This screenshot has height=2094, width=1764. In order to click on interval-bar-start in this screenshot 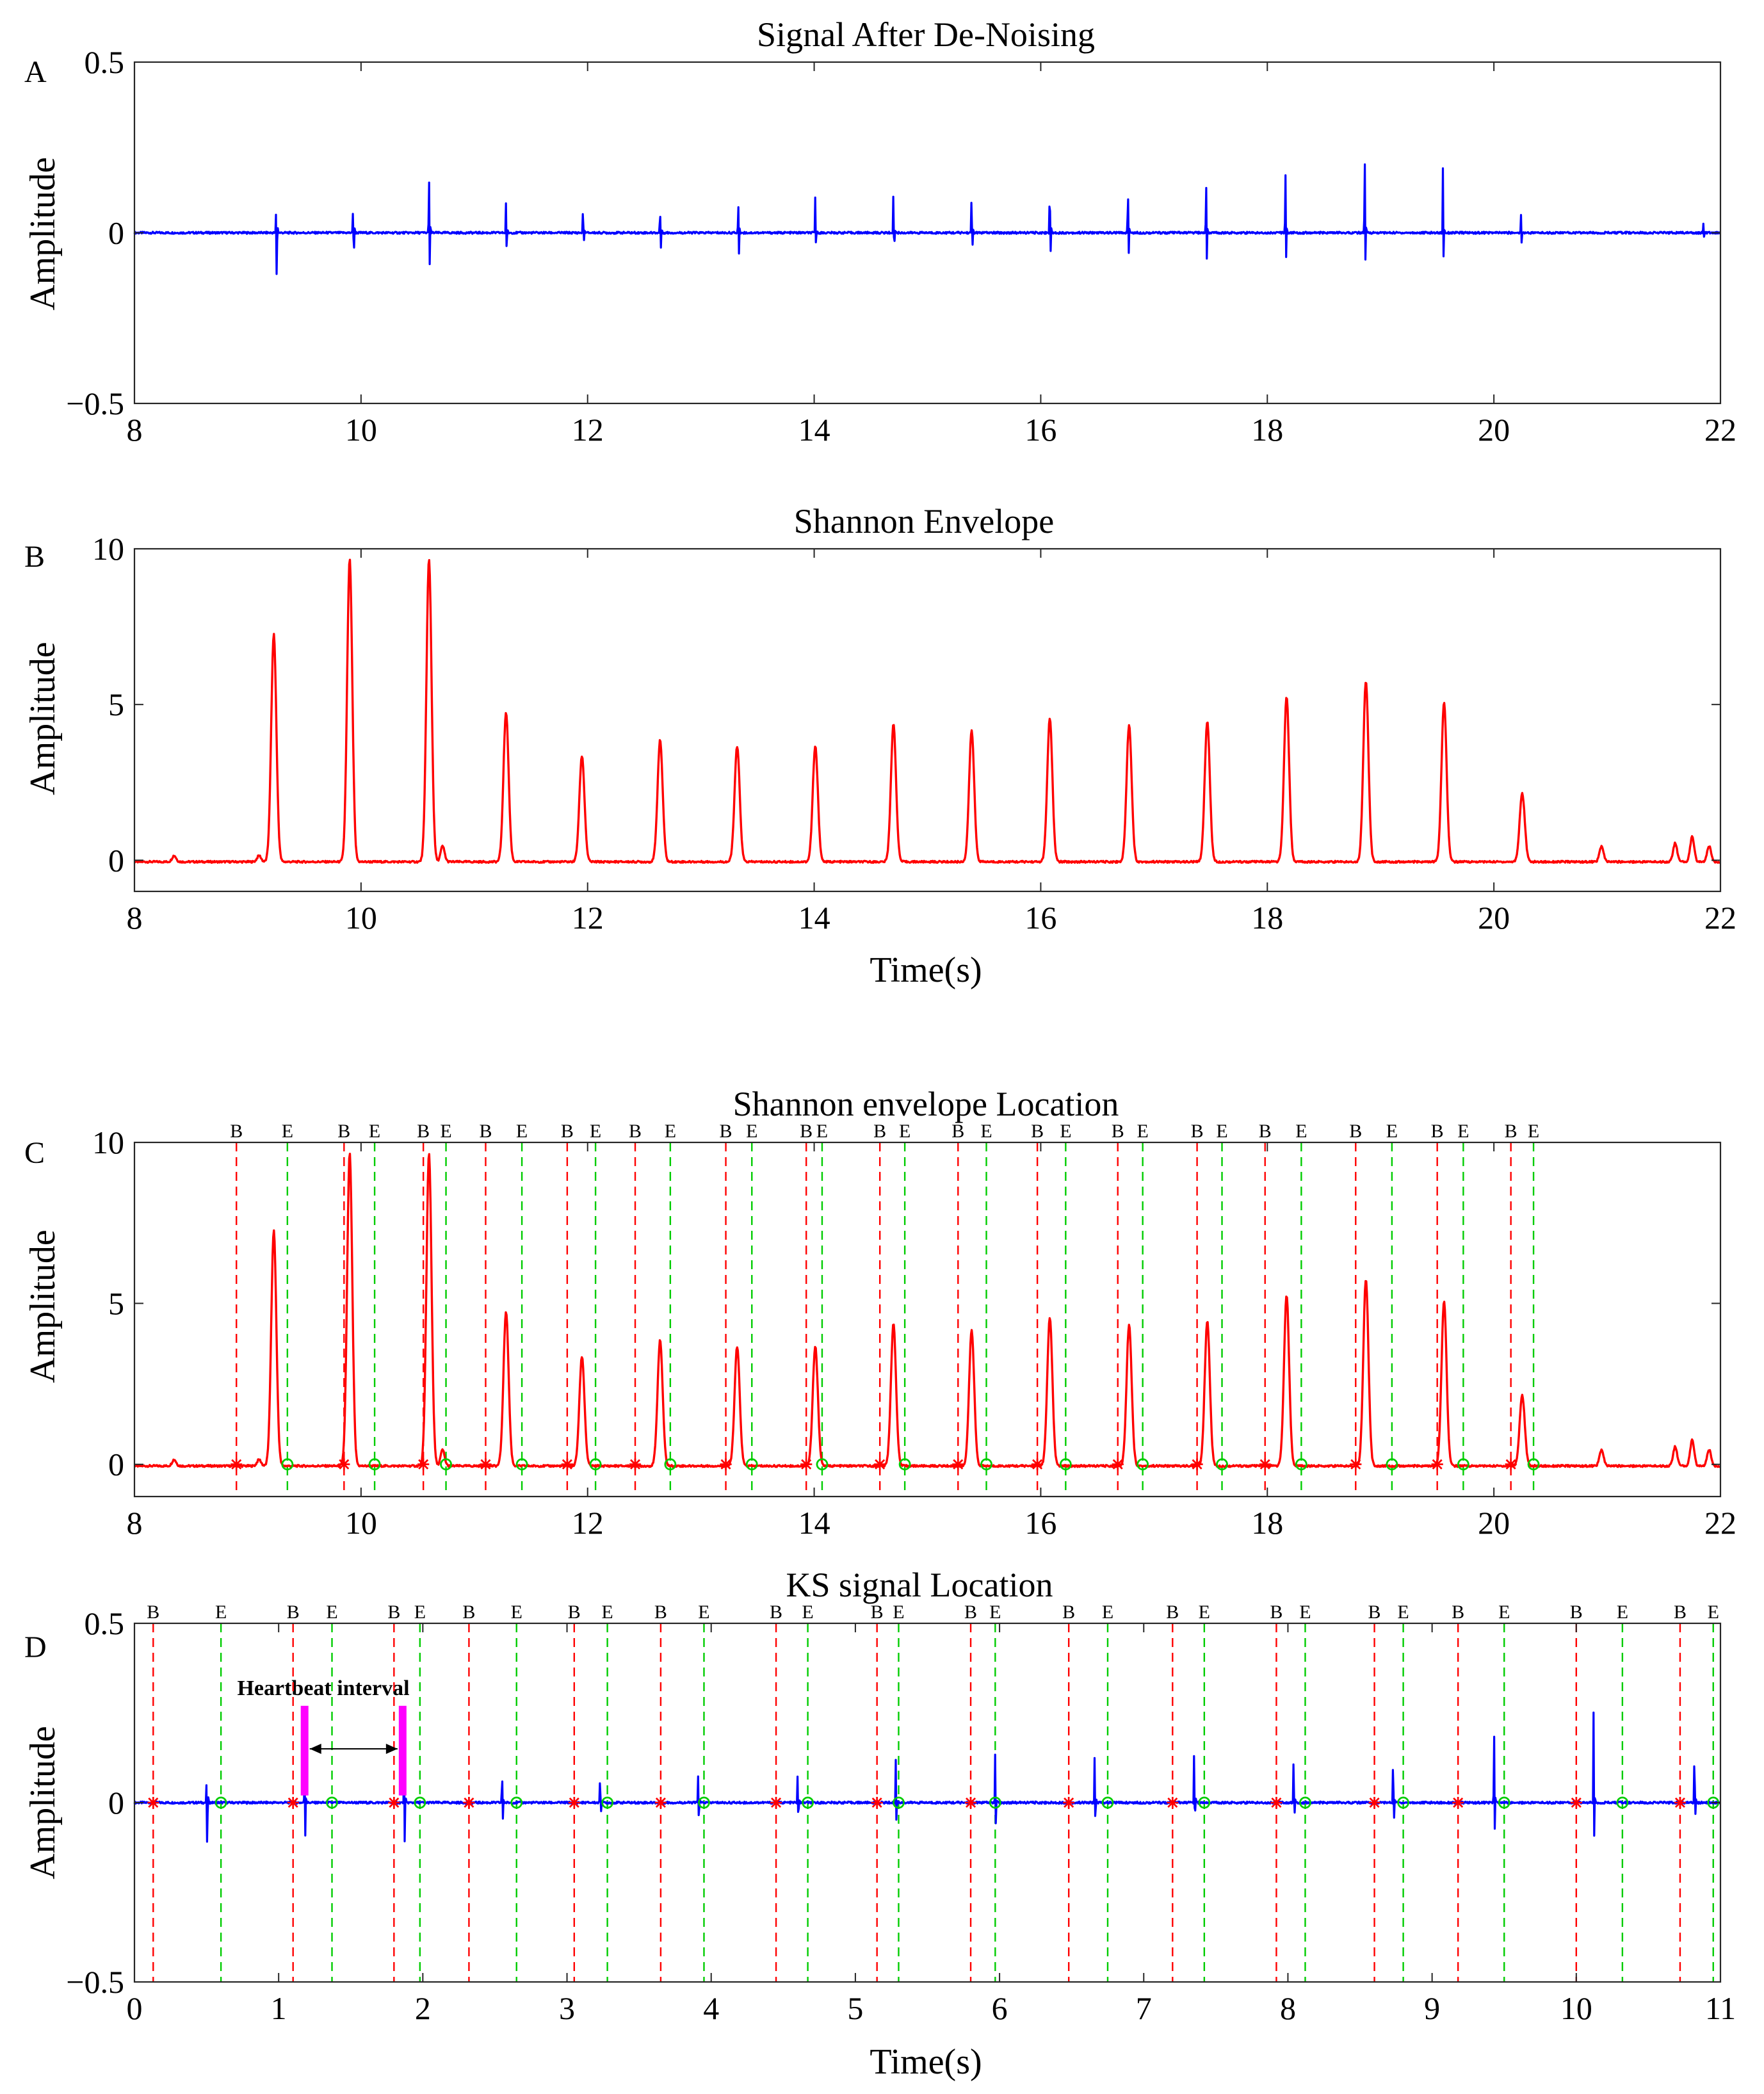, I will do `click(304, 1750)`.